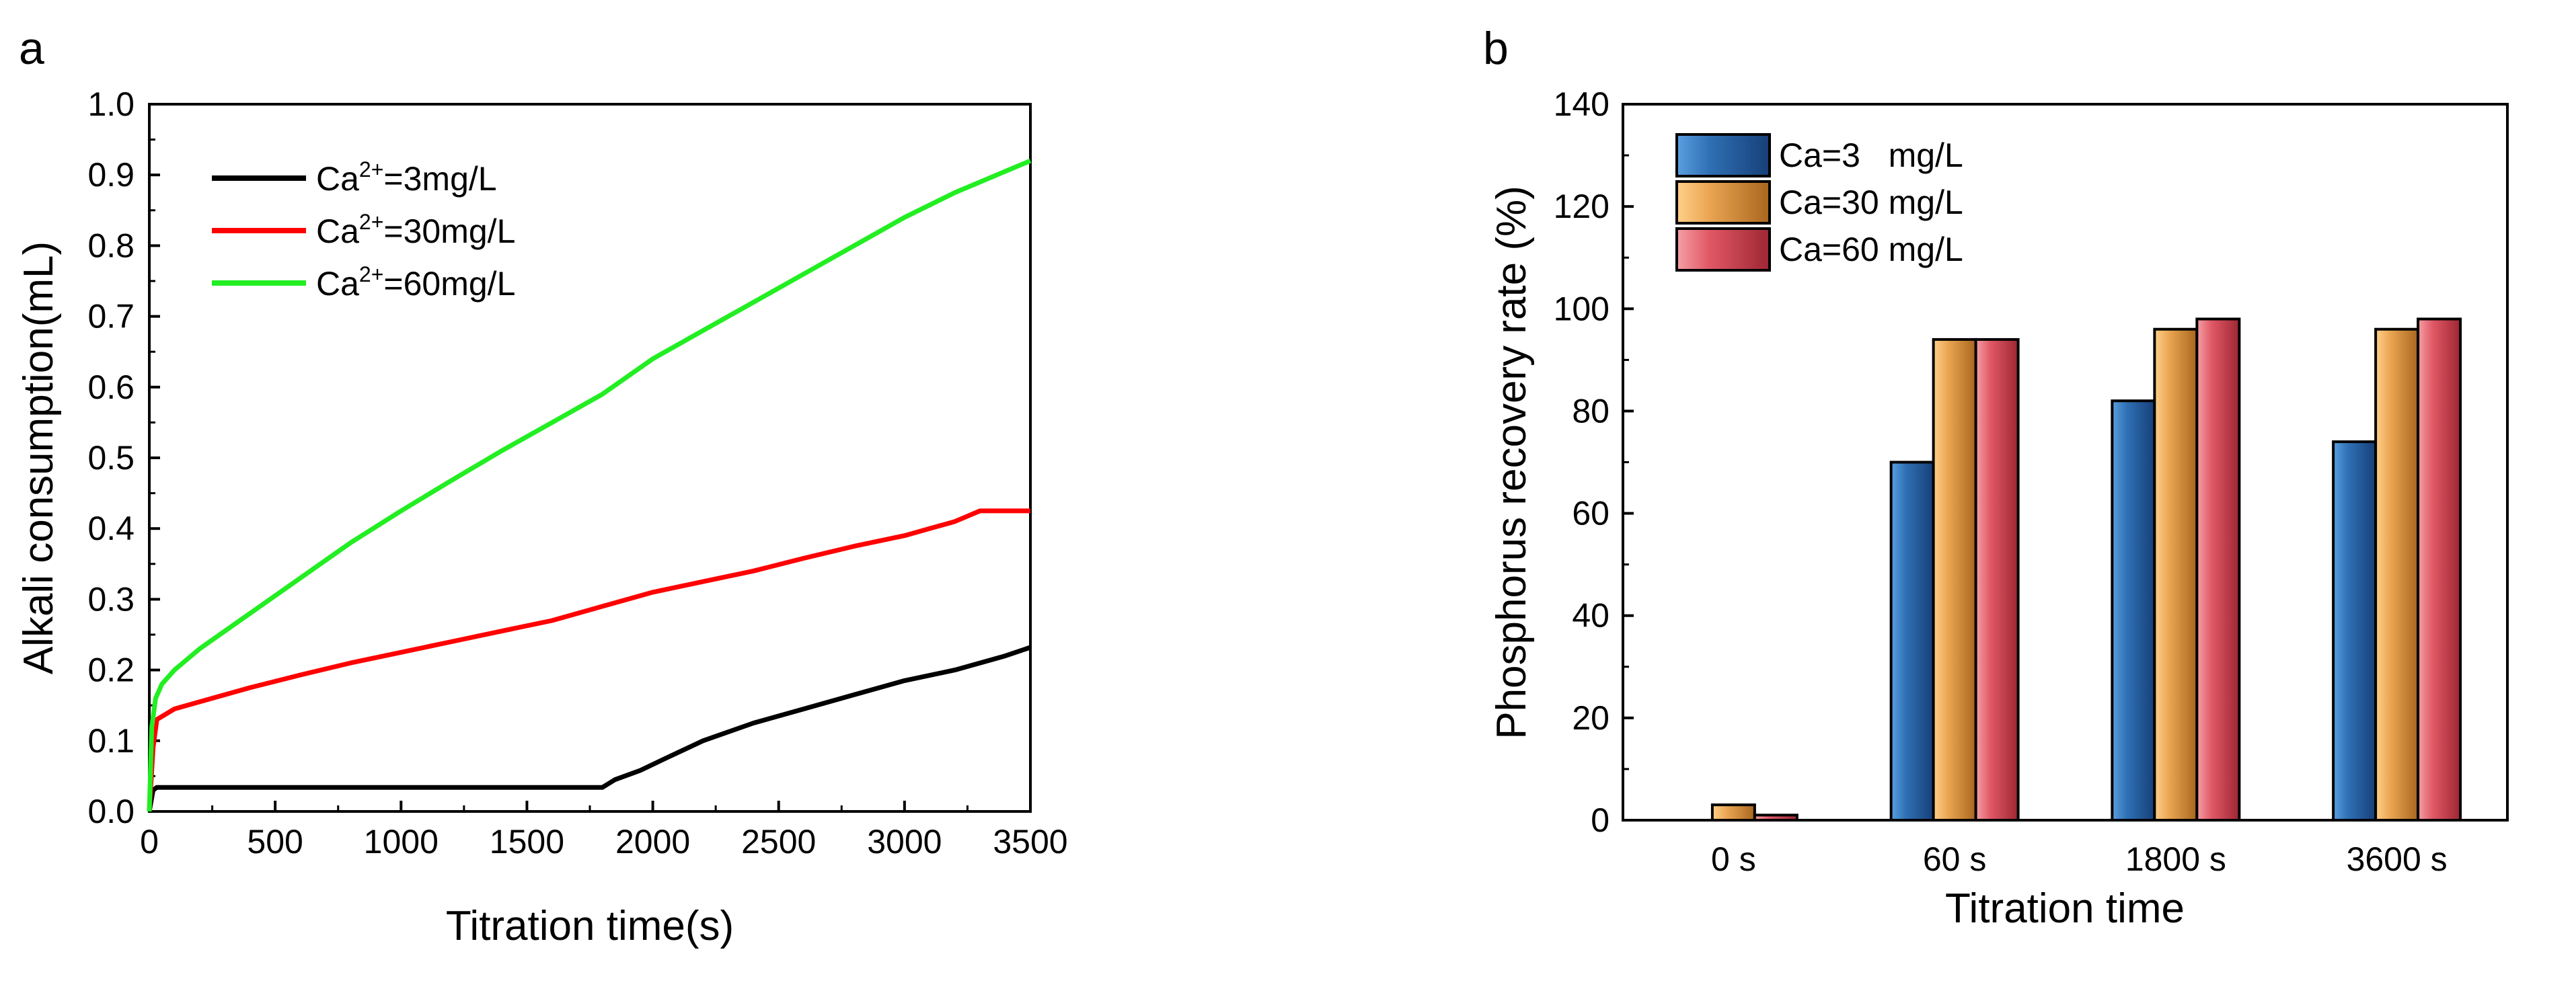 The width and height of the screenshot is (2576, 997). What do you see at coordinates (590, 926) in the screenshot?
I see `chart-a-x-axis-title: Titration time(s)` at bounding box center [590, 926].